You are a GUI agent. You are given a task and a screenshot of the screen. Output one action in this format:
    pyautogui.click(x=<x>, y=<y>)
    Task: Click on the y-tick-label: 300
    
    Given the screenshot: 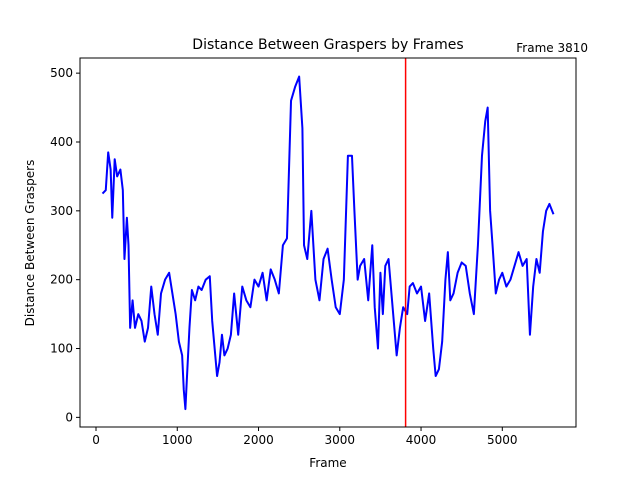 What is the action you would take?
    pyautogui.click(x=61, y=211)
    